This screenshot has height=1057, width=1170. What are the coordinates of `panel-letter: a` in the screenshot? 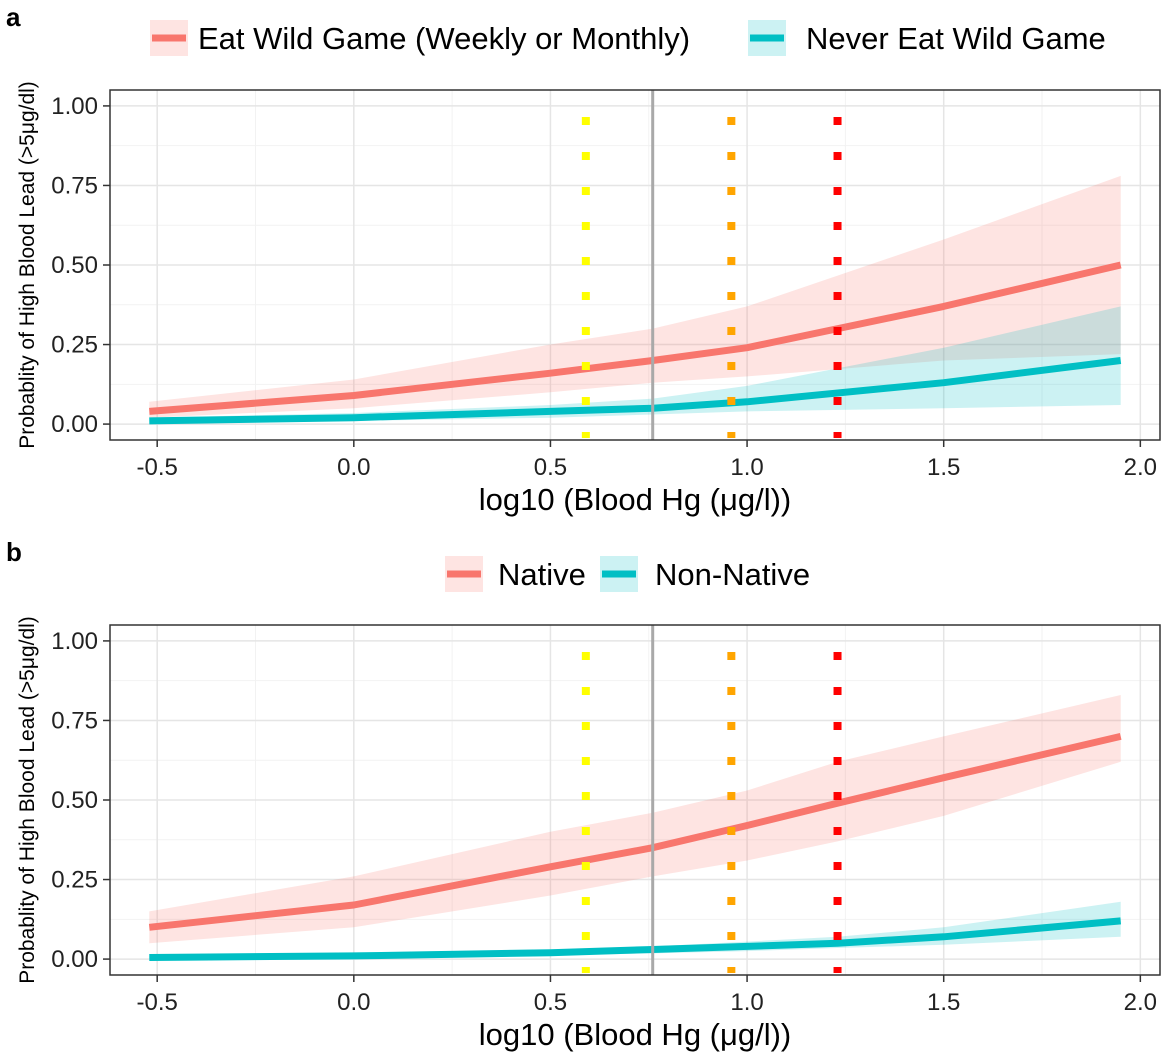 It's located at (13, 17).